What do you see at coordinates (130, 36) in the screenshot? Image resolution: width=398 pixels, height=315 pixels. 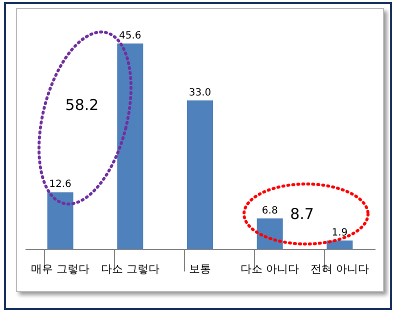 I see `data-label: 45.6` at bounding box center [130, 36].